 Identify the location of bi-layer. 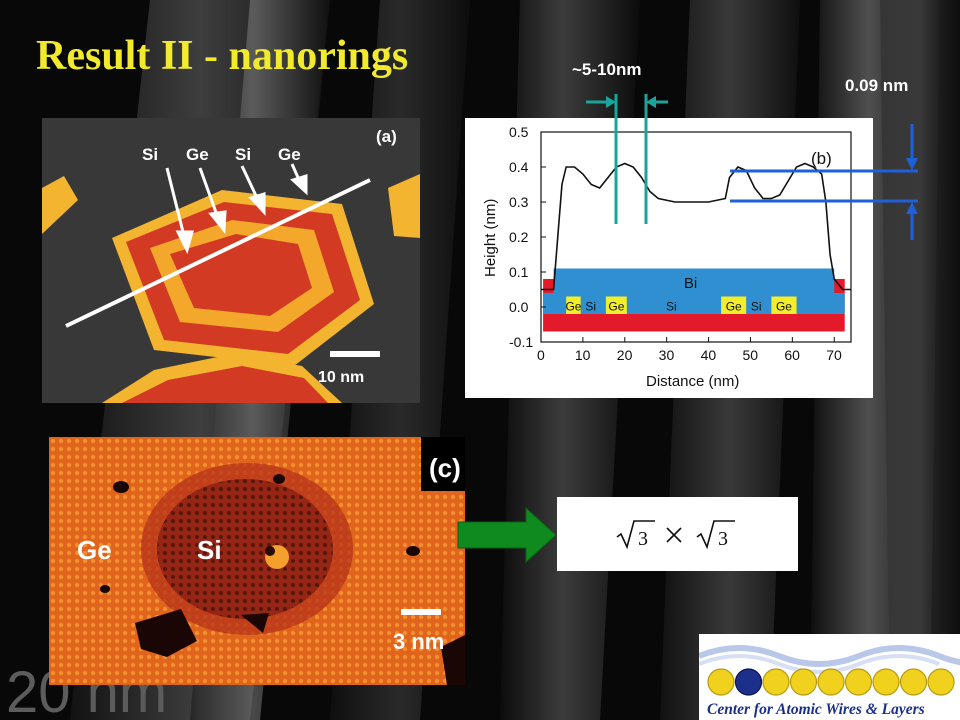
(694, 280).